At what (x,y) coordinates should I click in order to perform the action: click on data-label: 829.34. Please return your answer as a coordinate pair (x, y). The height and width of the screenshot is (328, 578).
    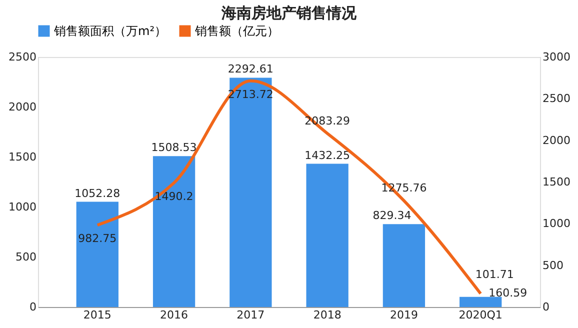
    Looking at the image, I should click on (392, 215).